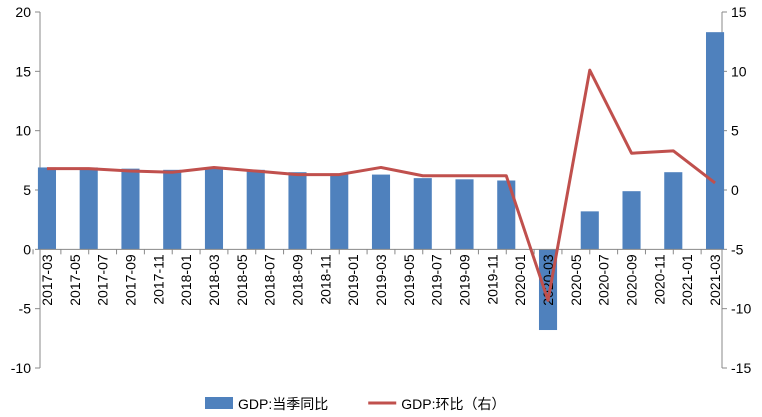 The image size is (762, 417). Describe the element at coordinates (103, 280) in the screenshot. I see `x-tick-label: 2017-07` at that location.